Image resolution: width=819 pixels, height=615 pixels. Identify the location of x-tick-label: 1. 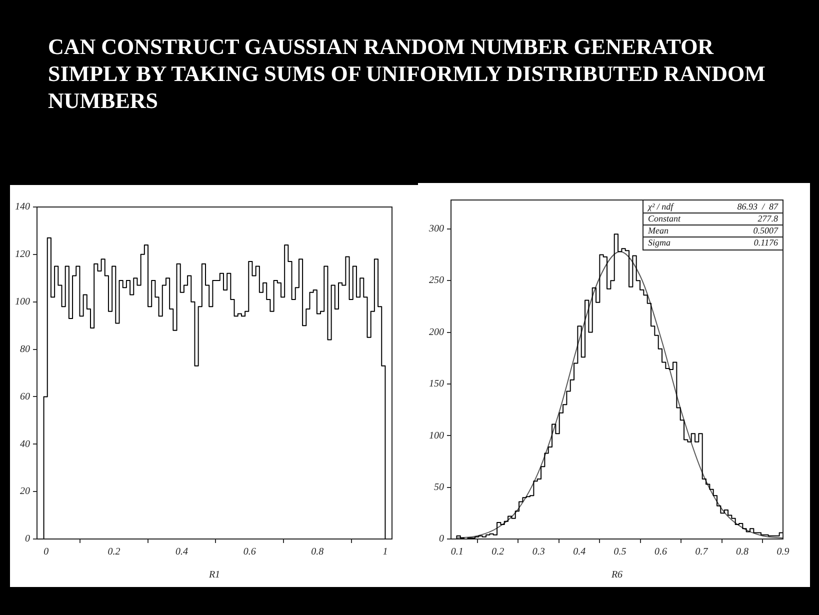
(385, 552).